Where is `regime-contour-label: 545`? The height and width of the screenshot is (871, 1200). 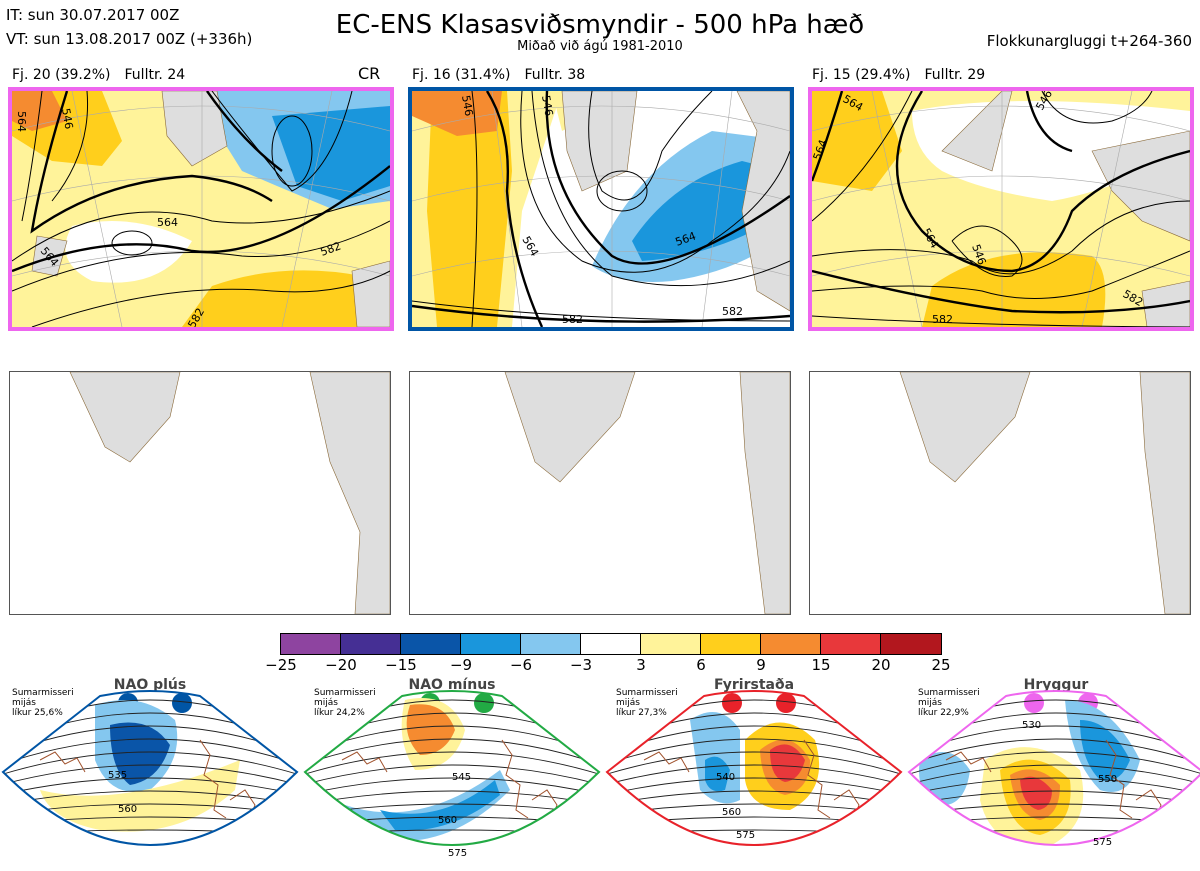
regime-contour-label: 545 is located at coordinates (461, 777).